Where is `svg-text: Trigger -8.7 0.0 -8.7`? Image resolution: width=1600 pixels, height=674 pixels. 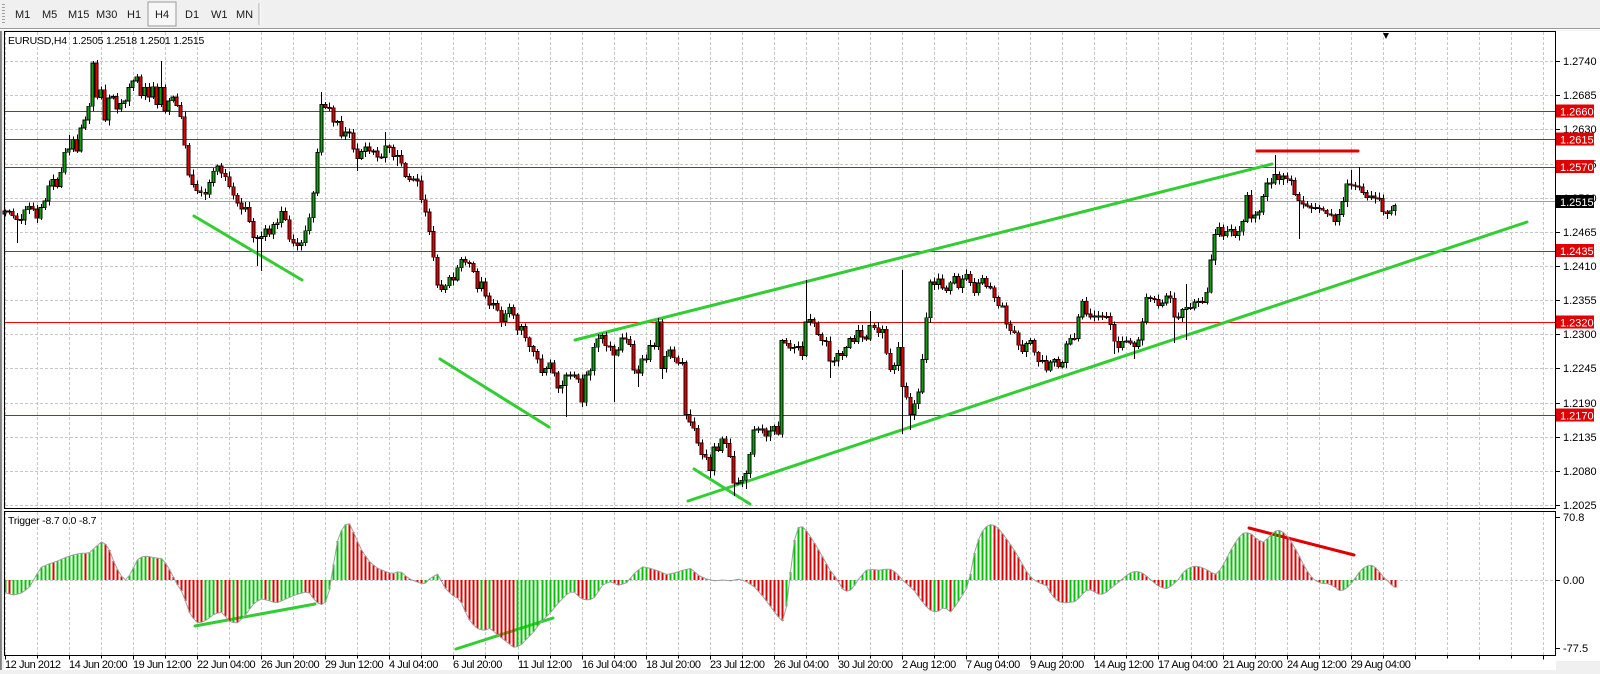 svg-text: Trigger -8.7 0.0 -8.7 is located at coordinates (52, 521).